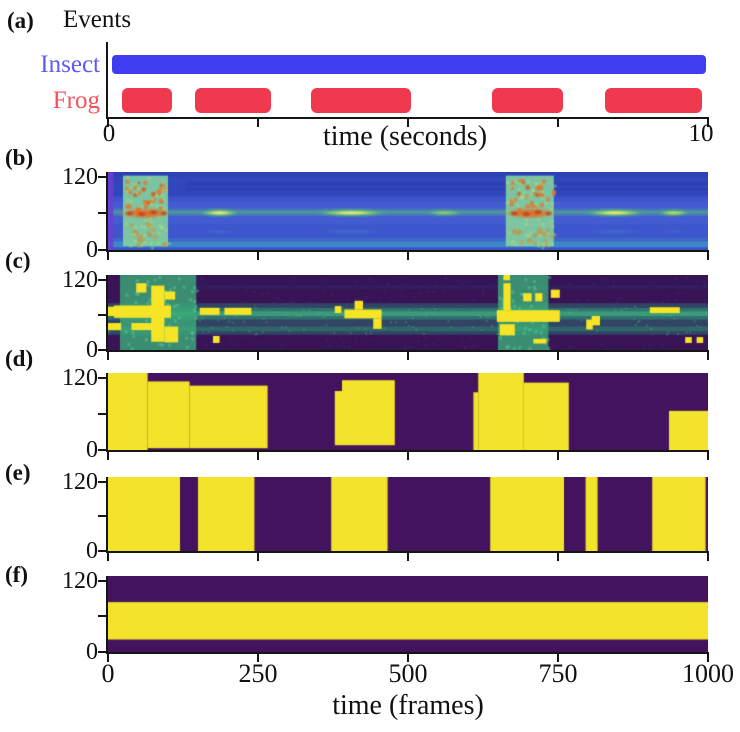 This screenshot has height=732, width=740. Describe the element at coordinates (76, 100) in the screenshot. I see `frog-row-label: Frog` at that location.